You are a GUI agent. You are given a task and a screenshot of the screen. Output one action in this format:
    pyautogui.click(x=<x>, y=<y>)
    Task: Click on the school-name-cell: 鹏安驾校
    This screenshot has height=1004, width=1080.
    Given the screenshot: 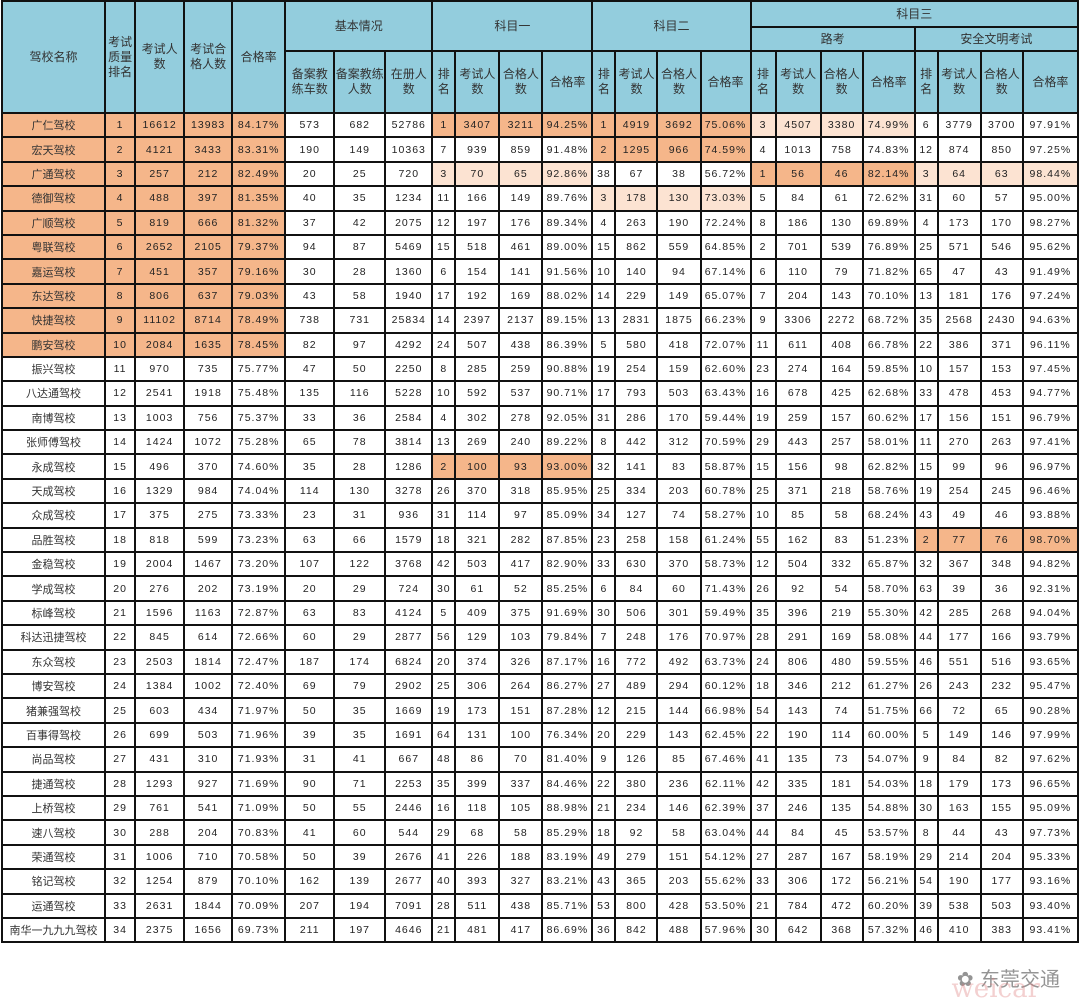 What is the action you would take?
    pyautogui.click(x=53, y=344)
    